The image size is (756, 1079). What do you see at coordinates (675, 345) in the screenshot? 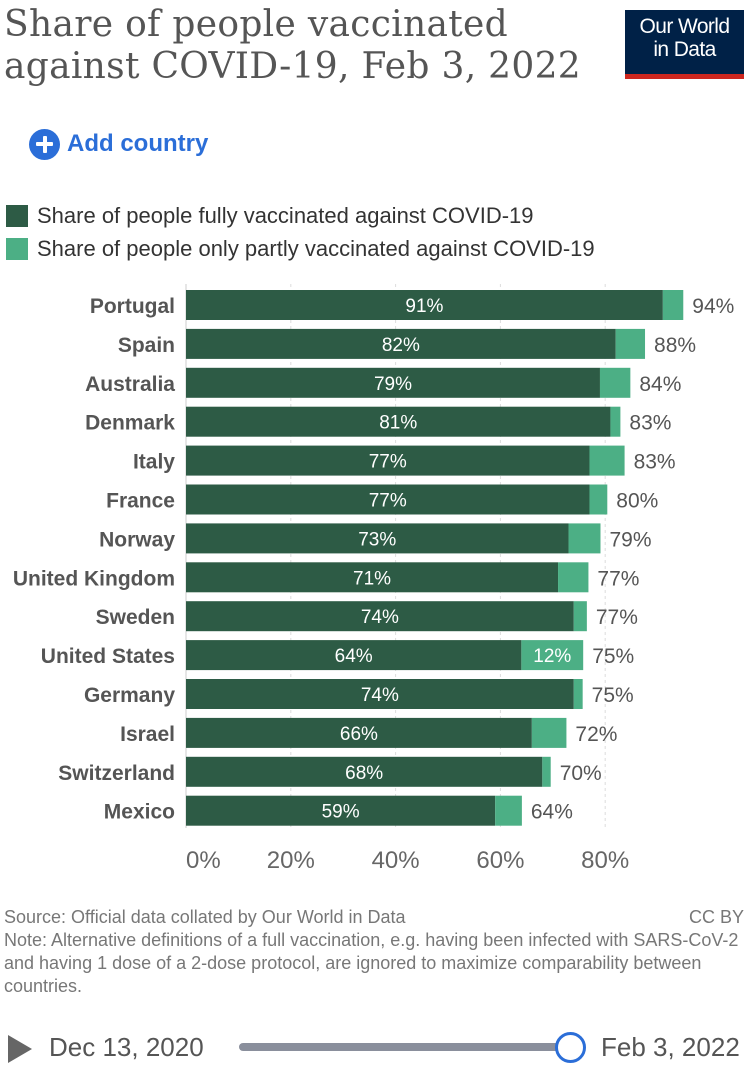
I see `bar-label-total: 88%` at bounding box center [675, 345].